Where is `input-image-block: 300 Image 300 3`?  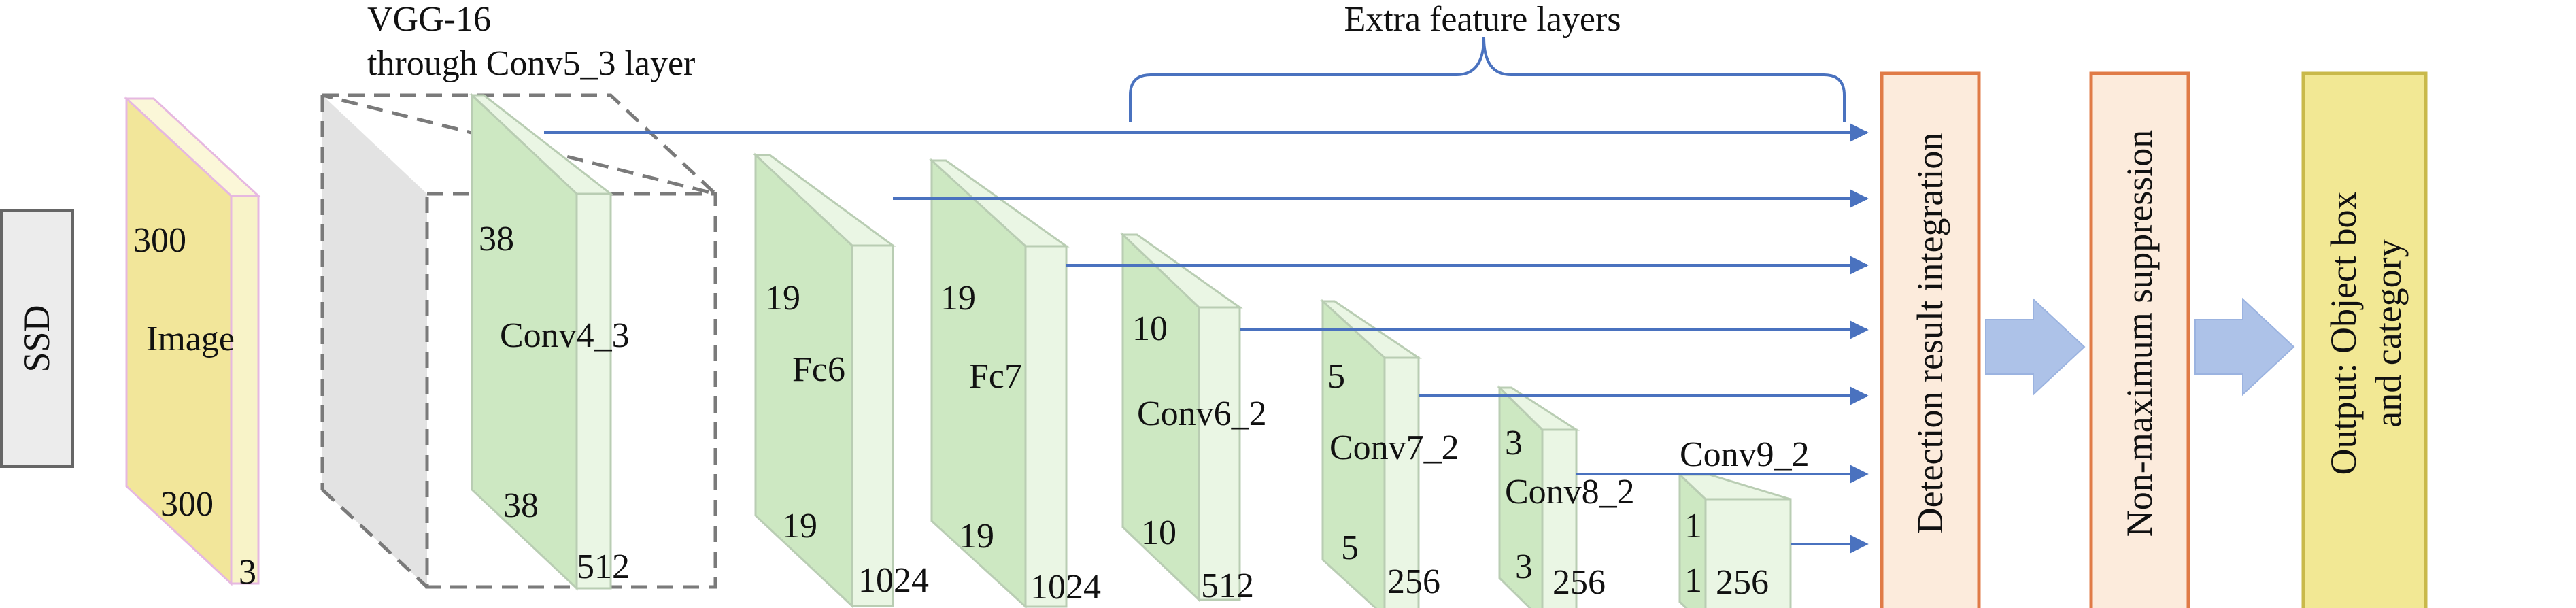
input-image-block: 300 Image 300 3 is located at coordinates (192, 344).